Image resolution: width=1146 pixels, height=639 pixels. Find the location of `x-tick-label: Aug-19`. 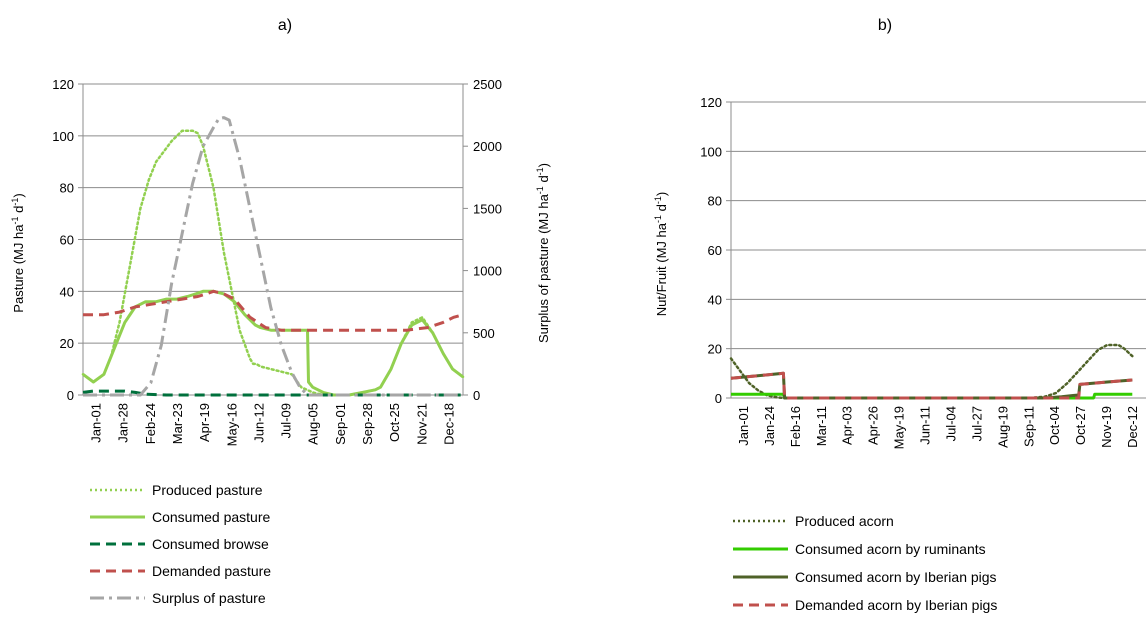

x-tick-label: Aug-19 is located at coordinates (1002, 427).